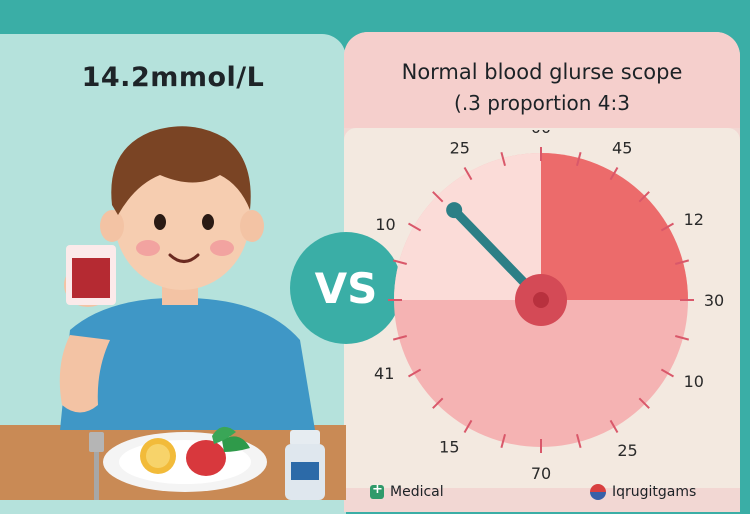  I want to click on footer-right-label: Iqrugitgams, so click(654, 492).